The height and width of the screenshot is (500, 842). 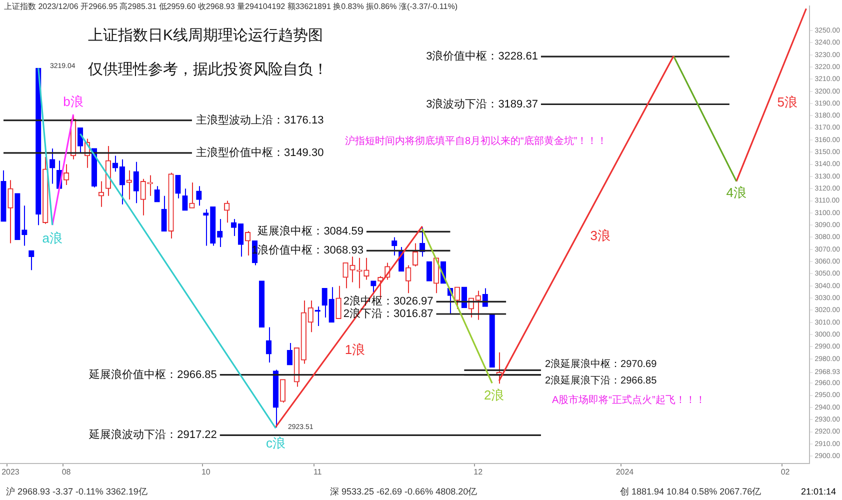 What do you see at coordinates (152, 435) in the screenshot?
I see `series-label: 延展浪波动下沿：2917.22` at bounding box center [152, 435].